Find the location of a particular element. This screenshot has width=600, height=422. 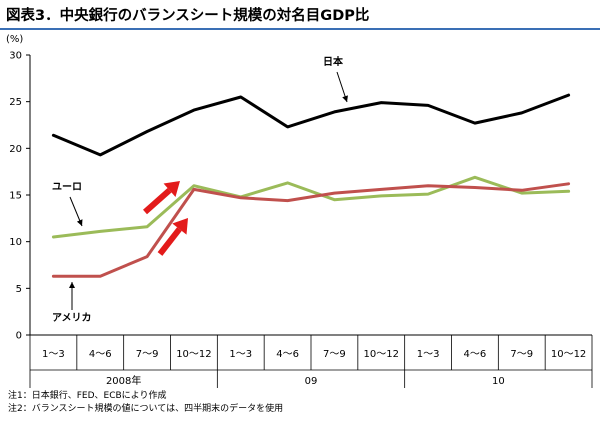

y-axis-unit: (%) is located at coordinates (14, 39).